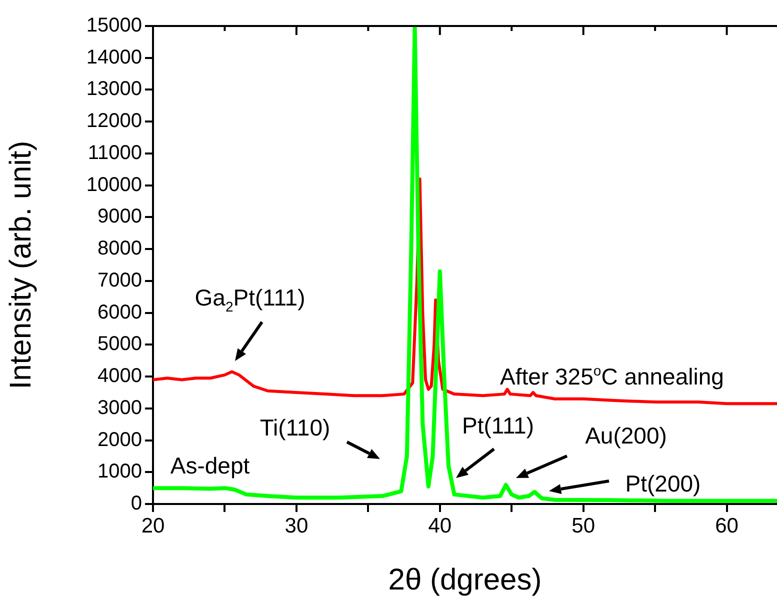 The image size is (777, 603). Describe the element at coordinates (120, 471) in the screenshot. I see `y-tick-label: 1000` at that location.